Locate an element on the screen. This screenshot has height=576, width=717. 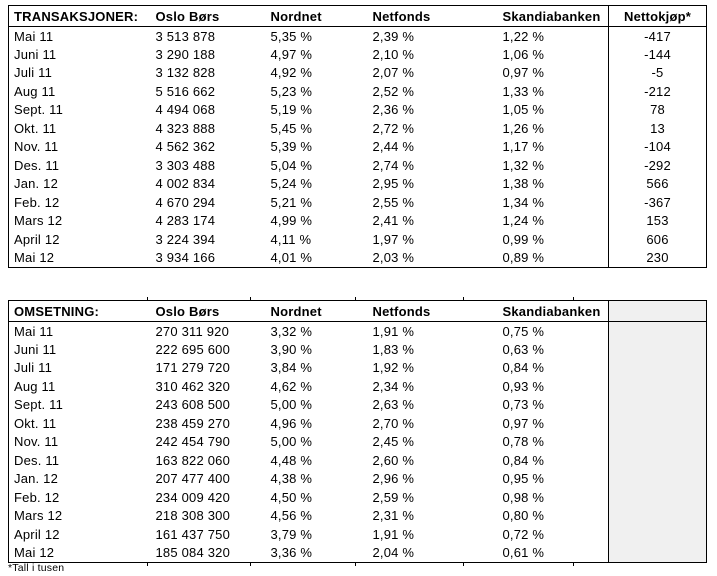
column-header-empty-shaded is located at coordinates (657, 311).